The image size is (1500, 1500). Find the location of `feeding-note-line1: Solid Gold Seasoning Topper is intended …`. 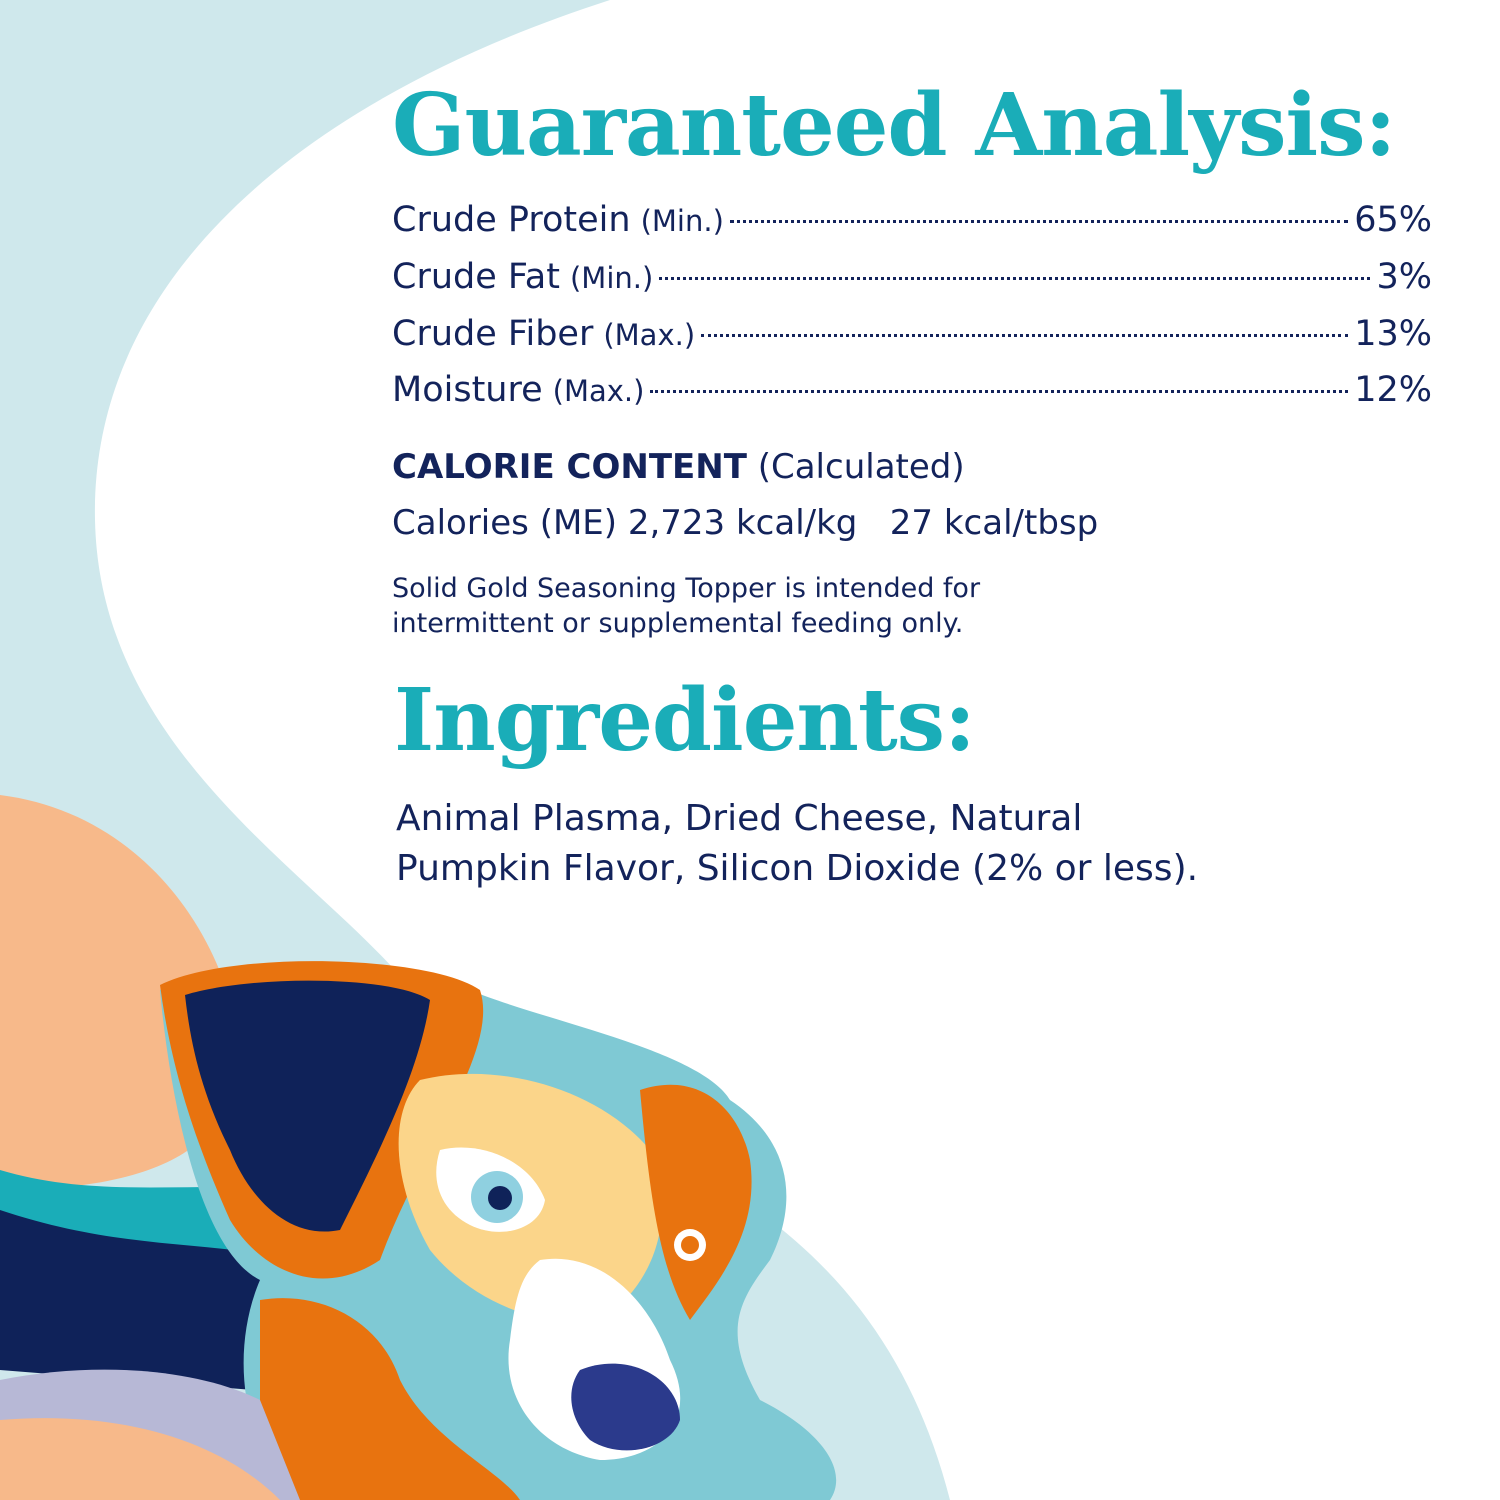

feeding-note-line1: Solid Gold Seasoning Topper is intended … is located at coordinates (686, 588).